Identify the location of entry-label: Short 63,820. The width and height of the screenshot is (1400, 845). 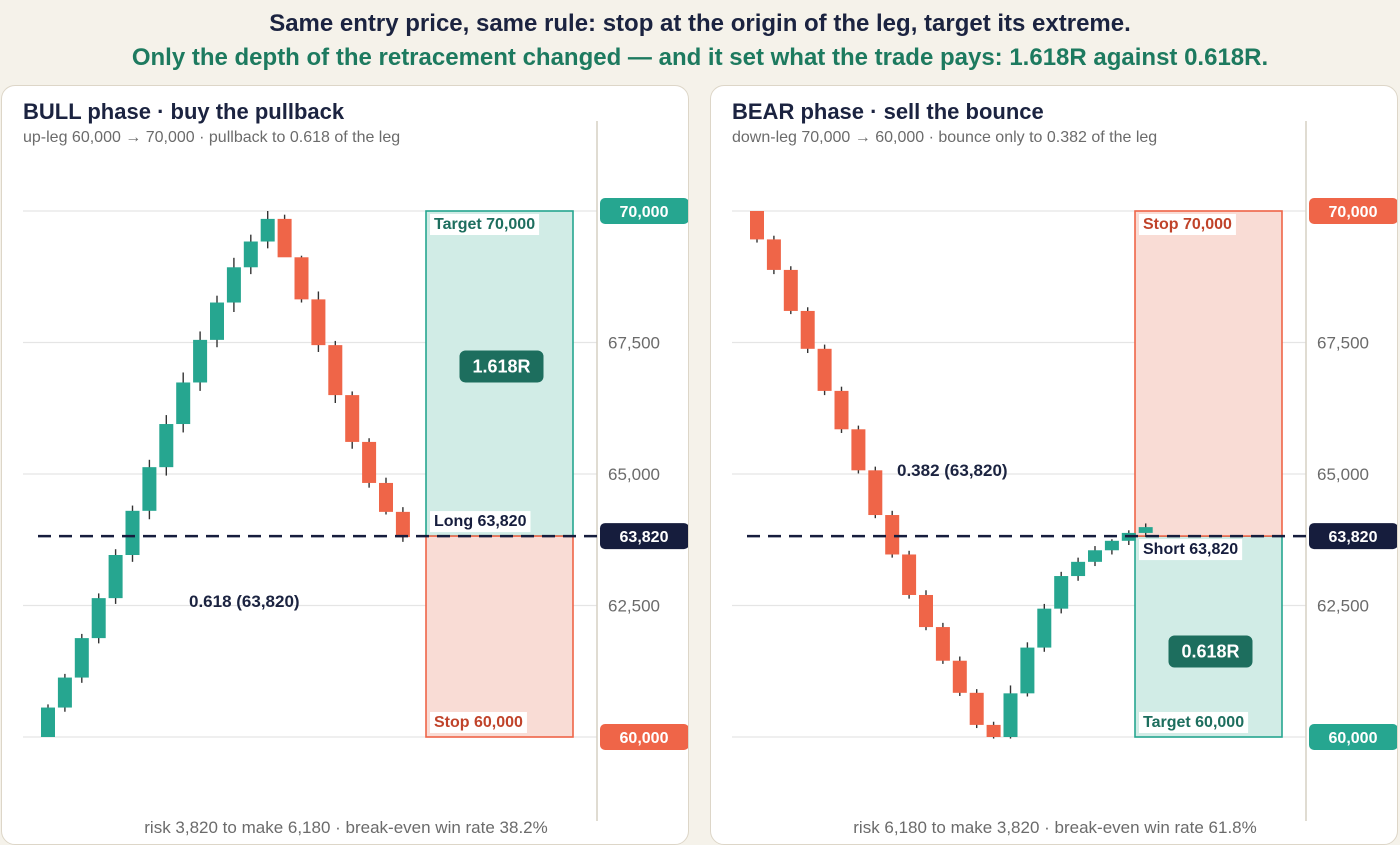
(1191, 550).